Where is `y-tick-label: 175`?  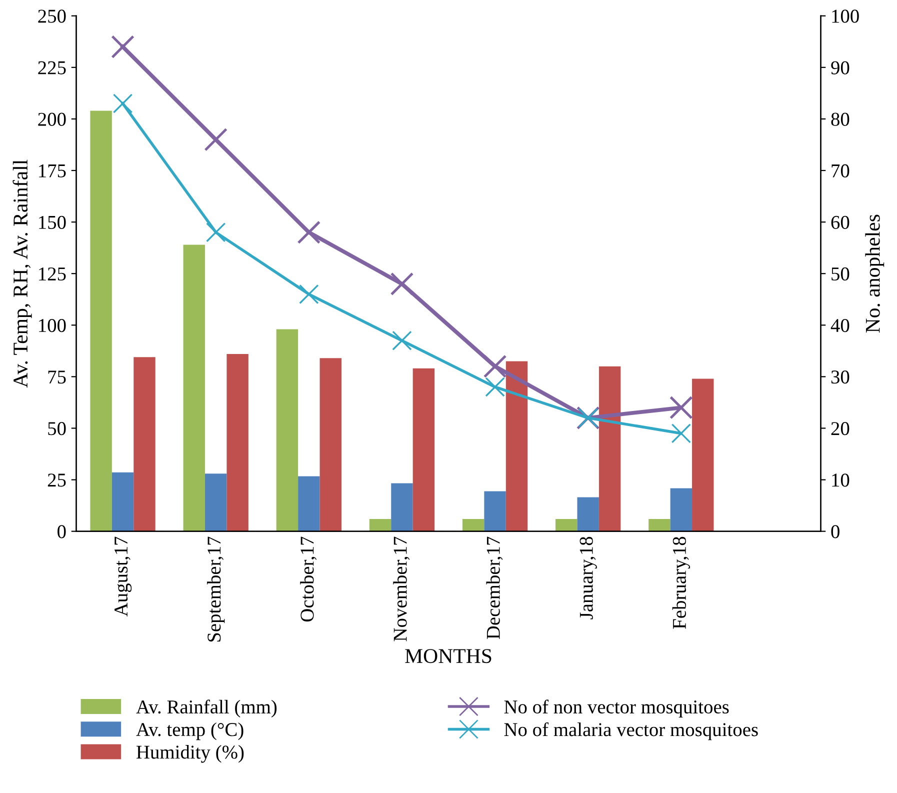
y-tick-label: 175 is located at coordinates (52, 171).